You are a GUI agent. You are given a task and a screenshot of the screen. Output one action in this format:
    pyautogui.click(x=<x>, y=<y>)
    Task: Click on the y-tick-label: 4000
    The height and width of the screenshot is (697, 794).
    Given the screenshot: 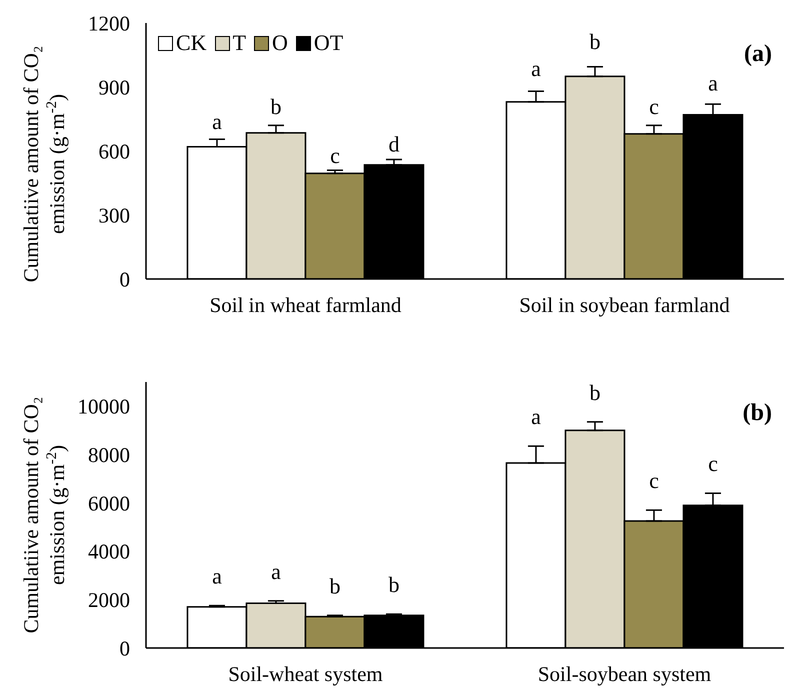 What is the action you would take?
    pyautogui.click(x=109, y=552)
    